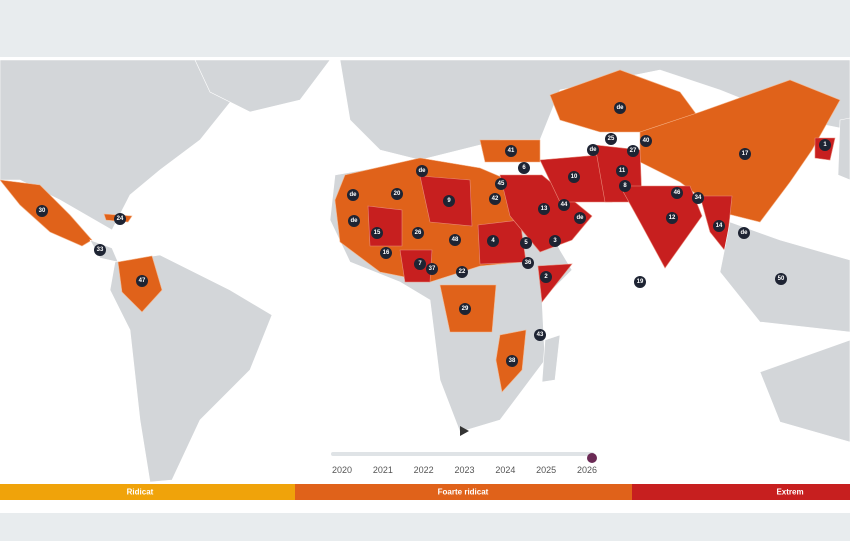 Image resolution: width=850 pixels, height=541 pixels. I want to click on marker-label: 8, so click(625, 186).